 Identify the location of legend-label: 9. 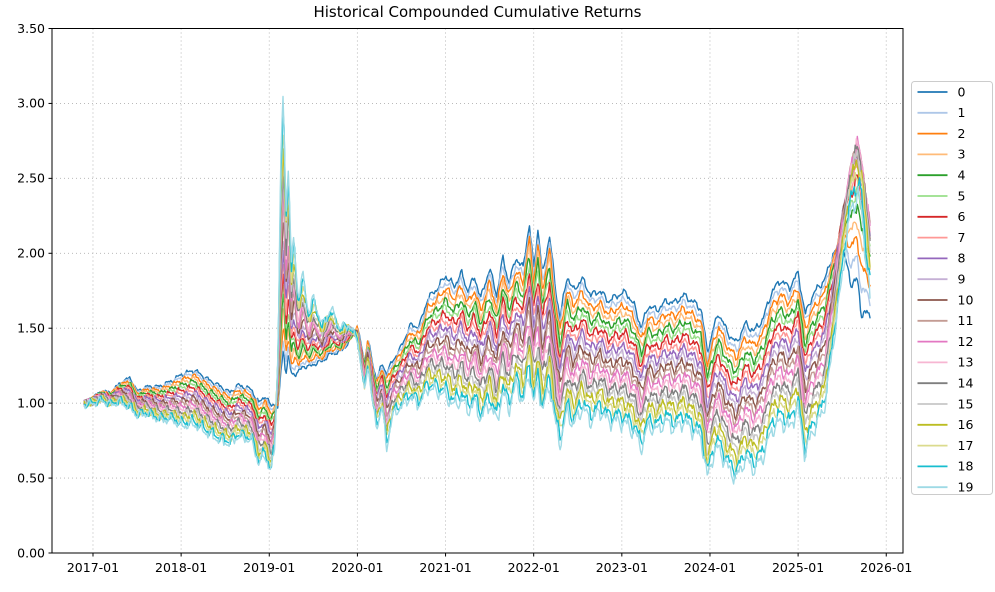
(962, 279).